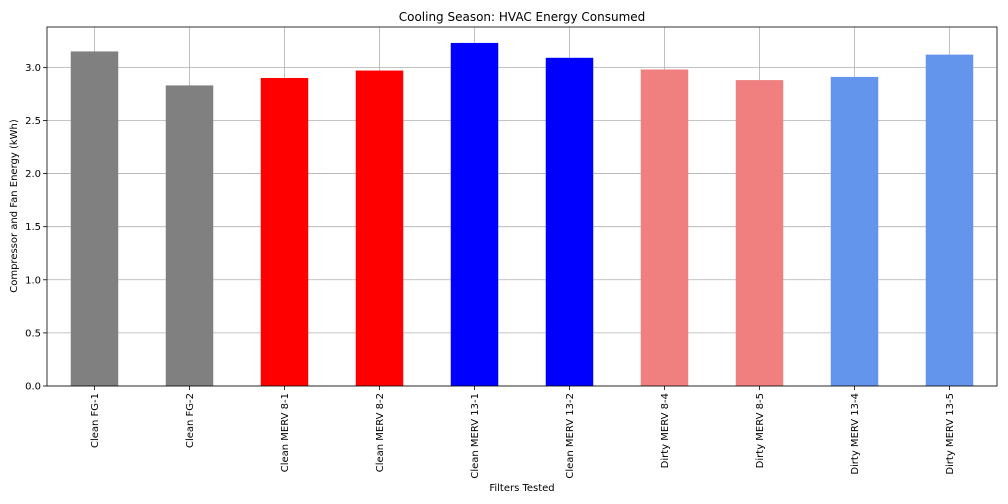  Describe the element at coordinates (33, 174) in the screenshot. I see `y-tick-label: 2.0` at that location.